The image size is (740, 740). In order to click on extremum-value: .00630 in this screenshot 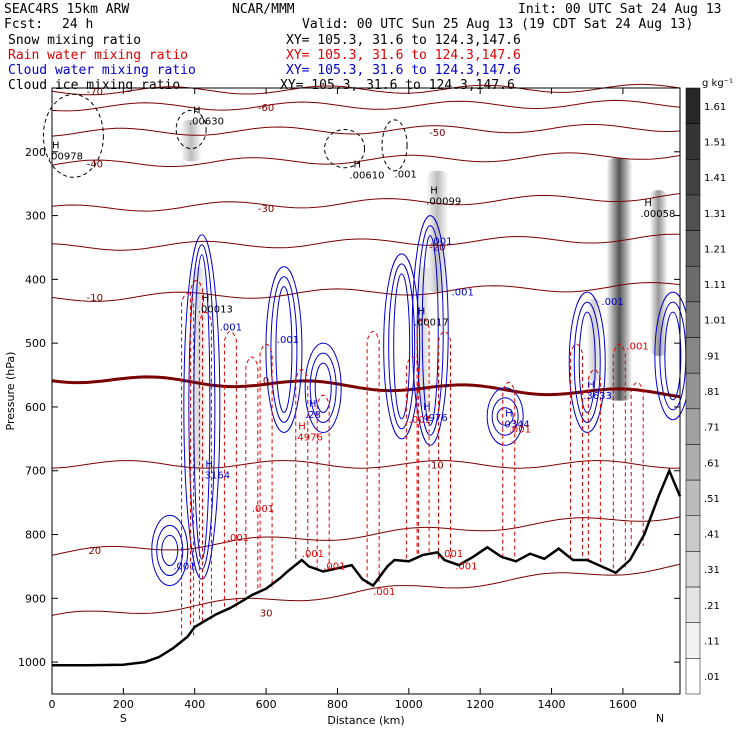, I will do `click(206, 122)`.